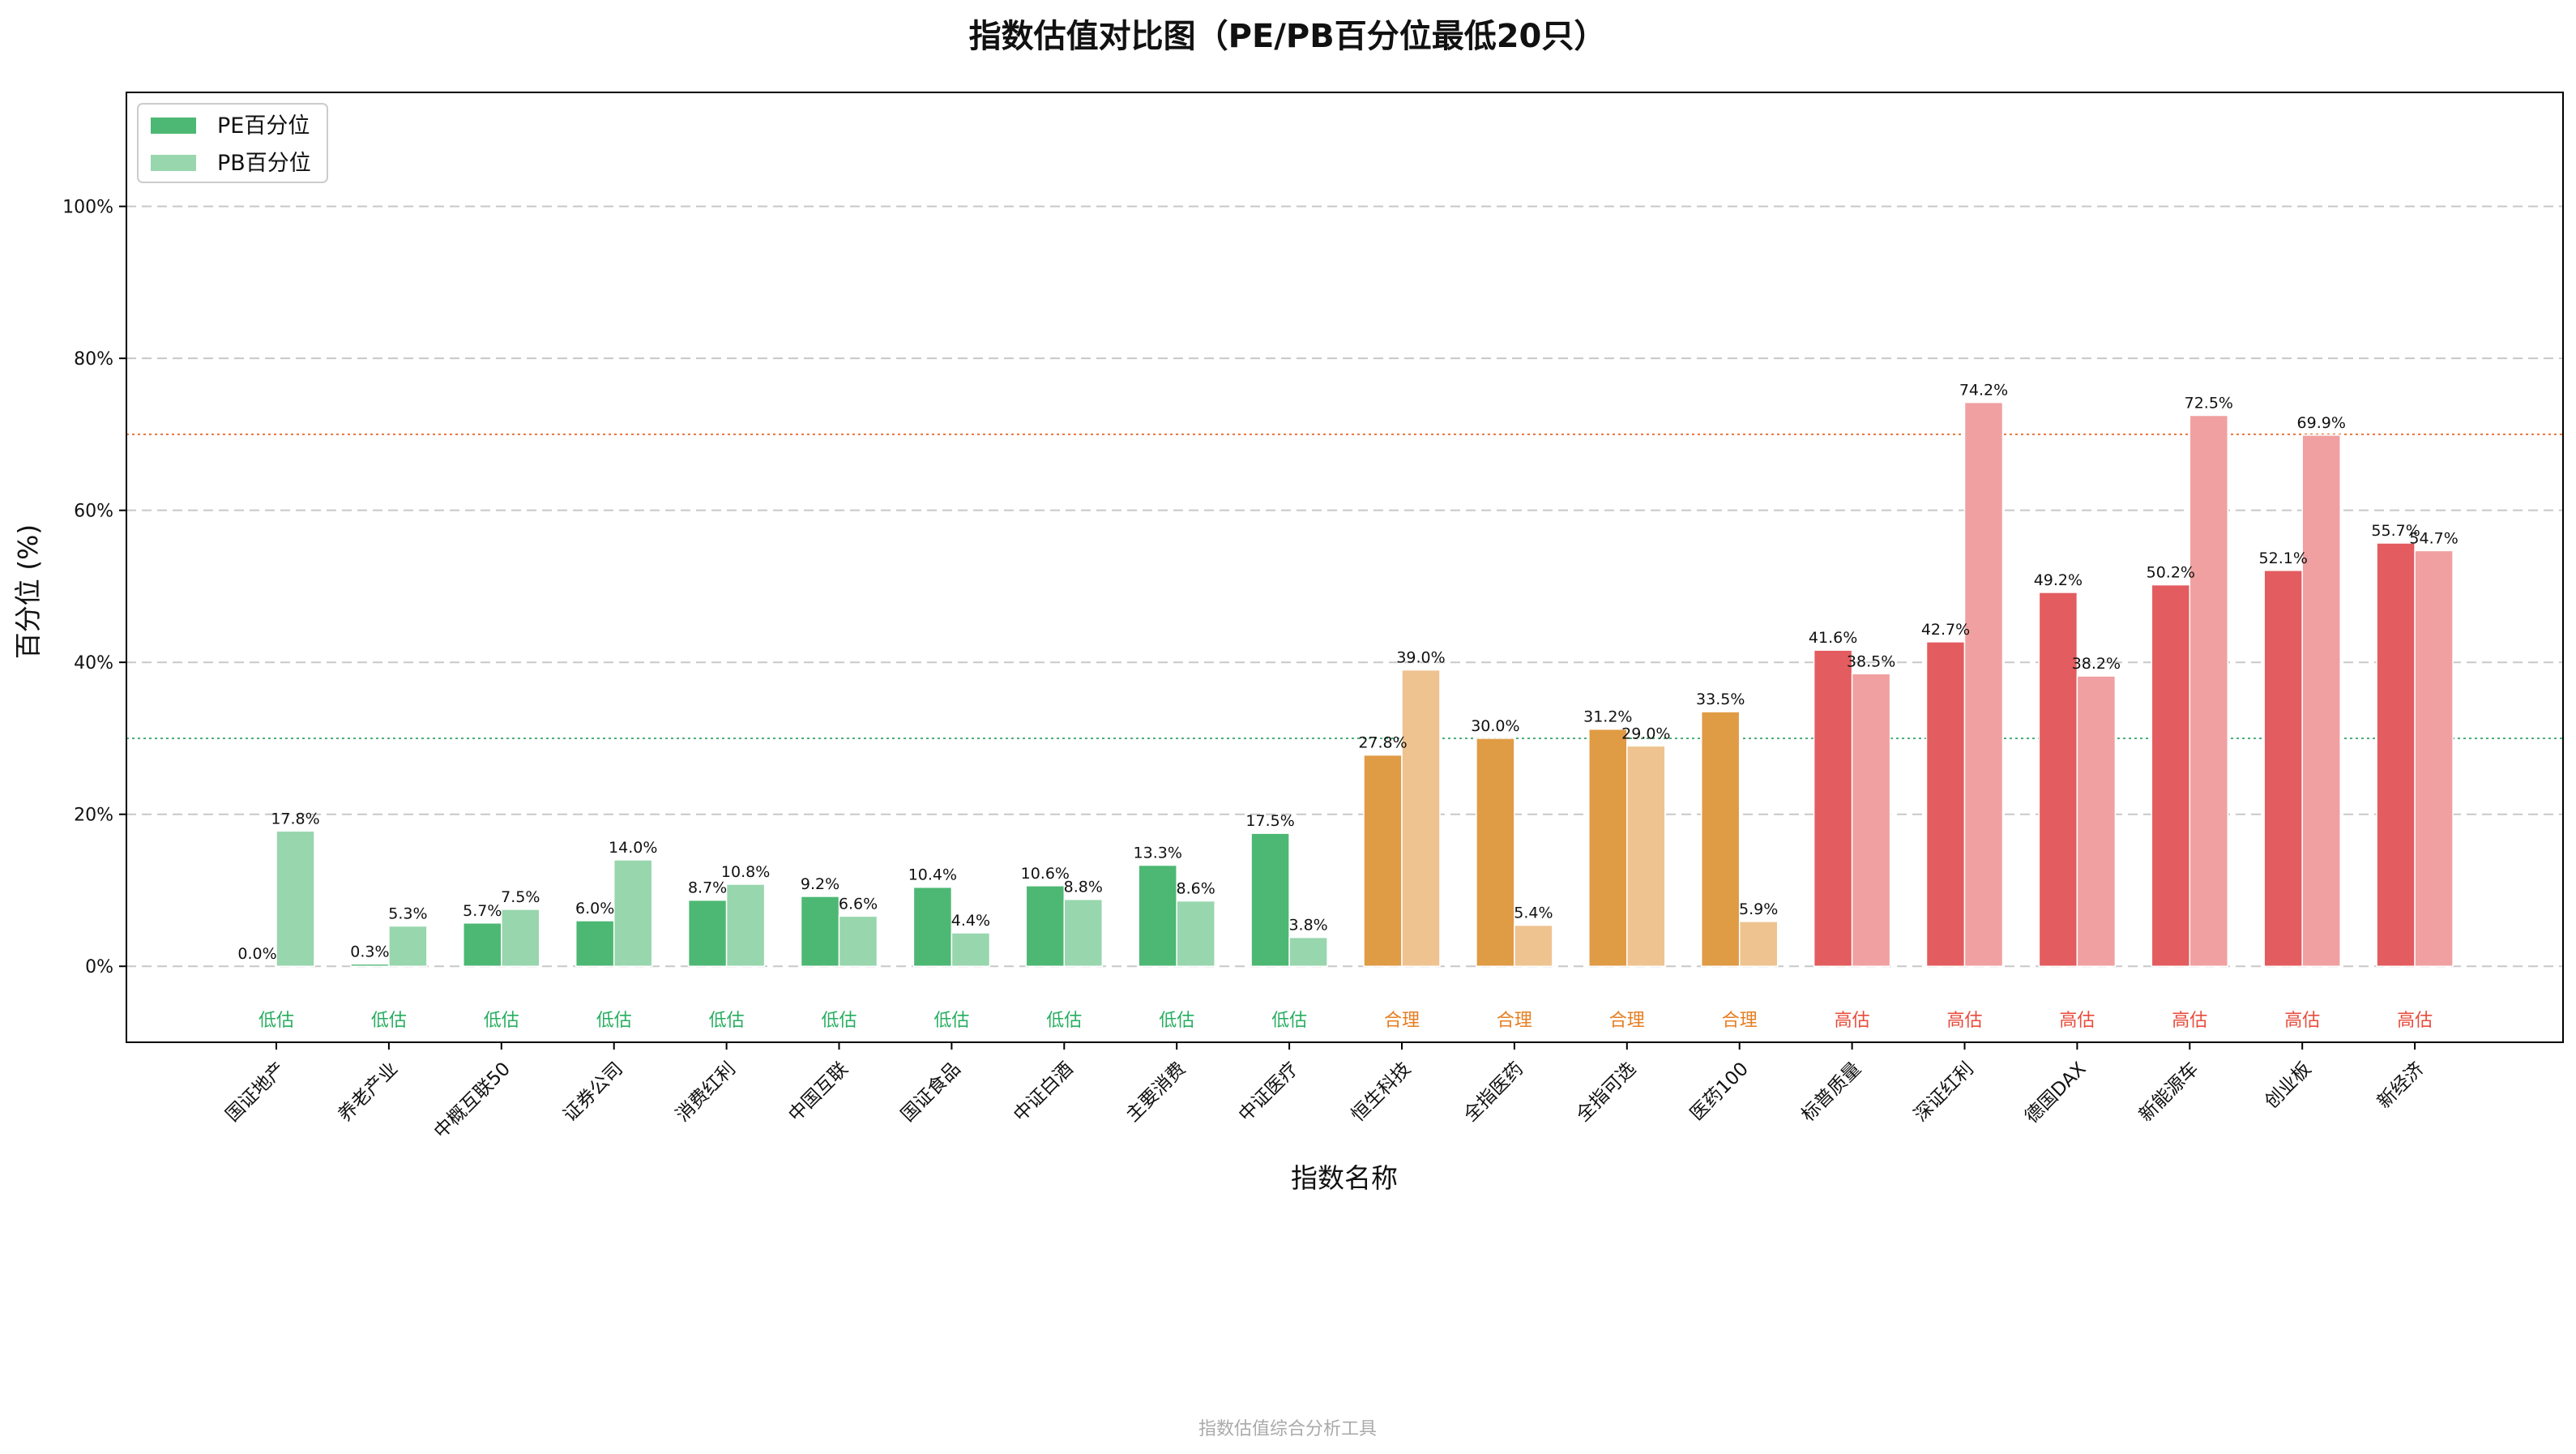 The height and width of the screenshot is (1454, 2576). What do you see at coordinates (594, 909) in the screenshot?
I see `pe-value-label: 6.0%` at bounding box center [594, 909].